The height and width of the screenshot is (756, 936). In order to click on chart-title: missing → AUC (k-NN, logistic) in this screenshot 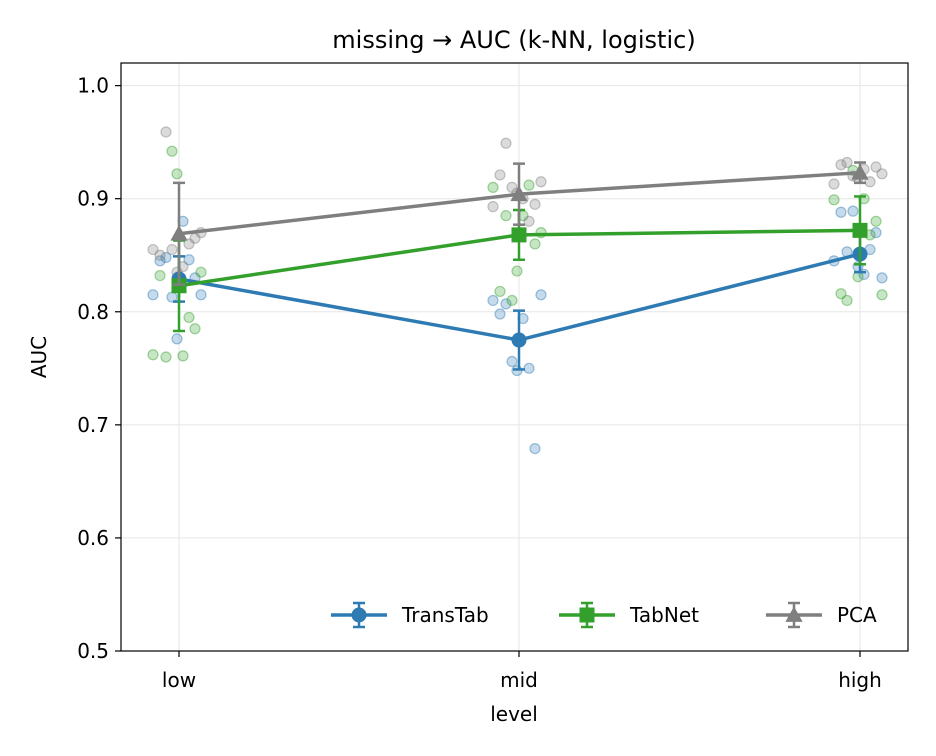, I will do `click(513, 40)`.